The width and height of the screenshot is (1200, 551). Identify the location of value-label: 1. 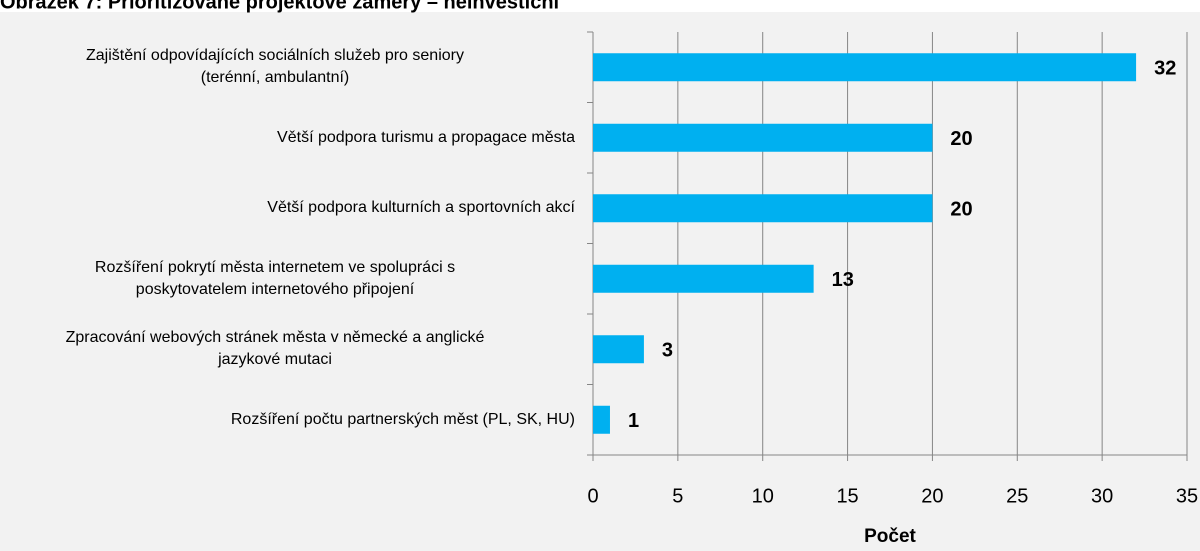
(633, 421).